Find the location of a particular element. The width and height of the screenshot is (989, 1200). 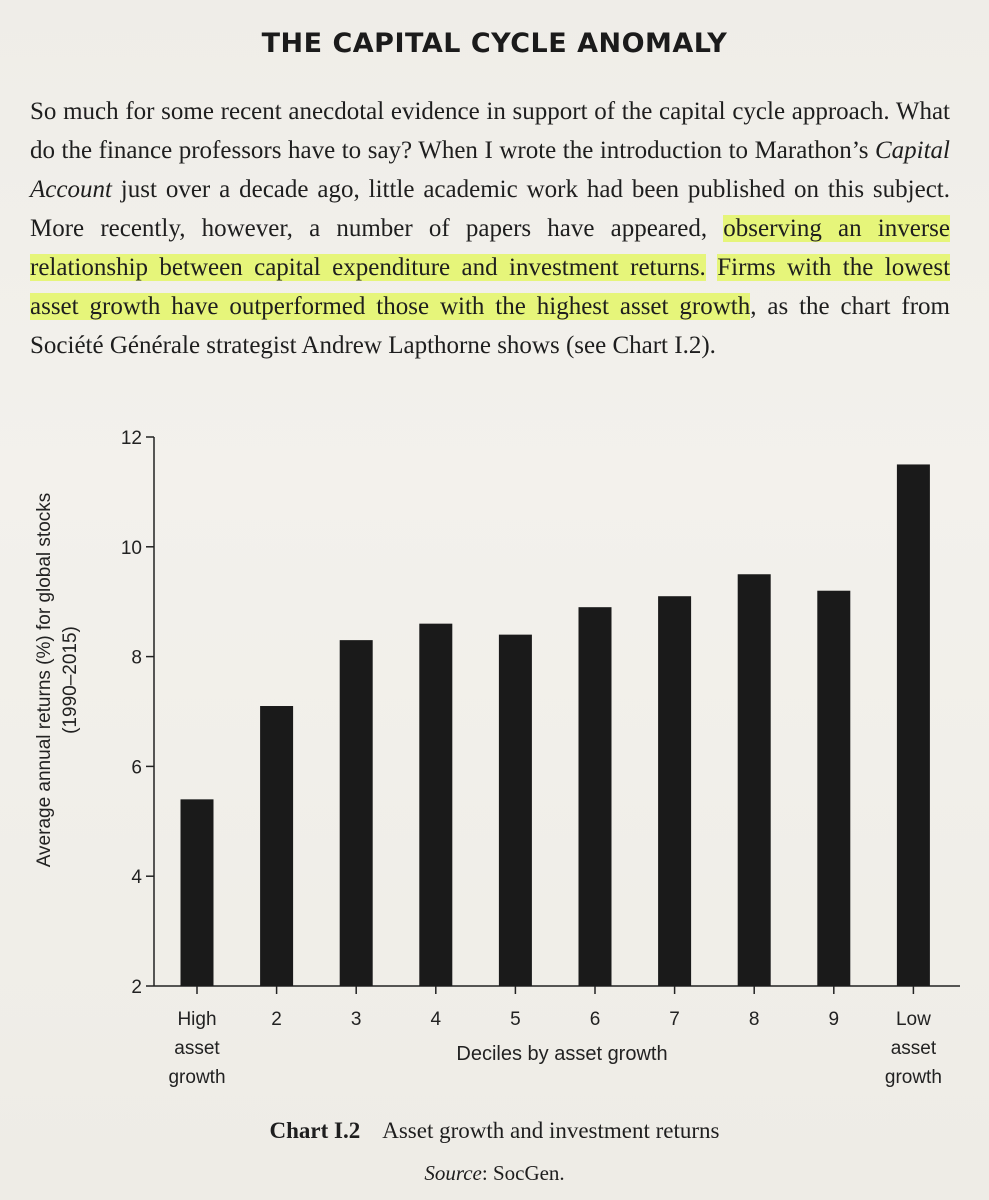

y-tick-label: 6 is located at coordinates (136, 767).